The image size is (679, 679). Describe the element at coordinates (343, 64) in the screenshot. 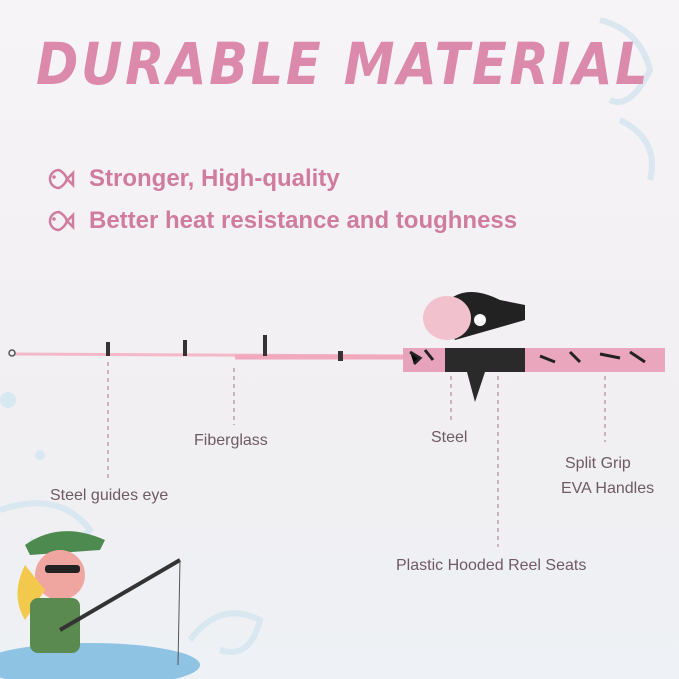

I see `page-title: DURABLE MATERIAL` at that location.